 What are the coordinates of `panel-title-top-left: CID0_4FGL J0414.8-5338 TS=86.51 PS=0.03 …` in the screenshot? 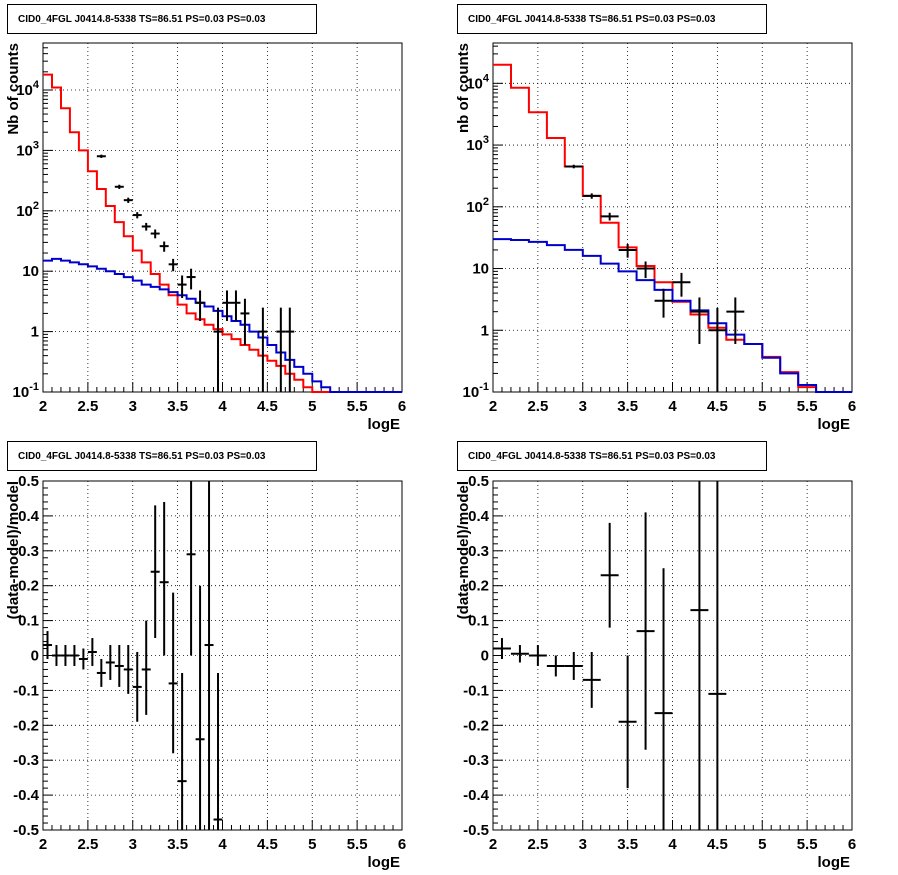 It's located at (162, 19).